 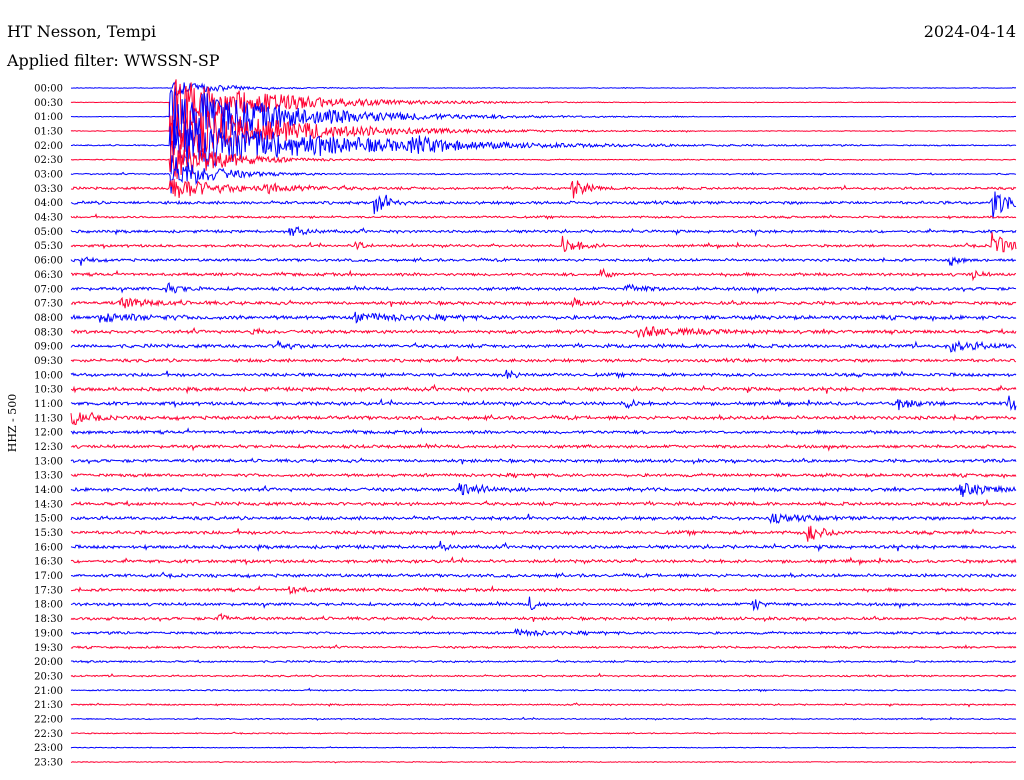 What do you see at coordinates (48, 189) in the screenshot?
I see `tick-label: 03:30` at bounding box center [48, 189].